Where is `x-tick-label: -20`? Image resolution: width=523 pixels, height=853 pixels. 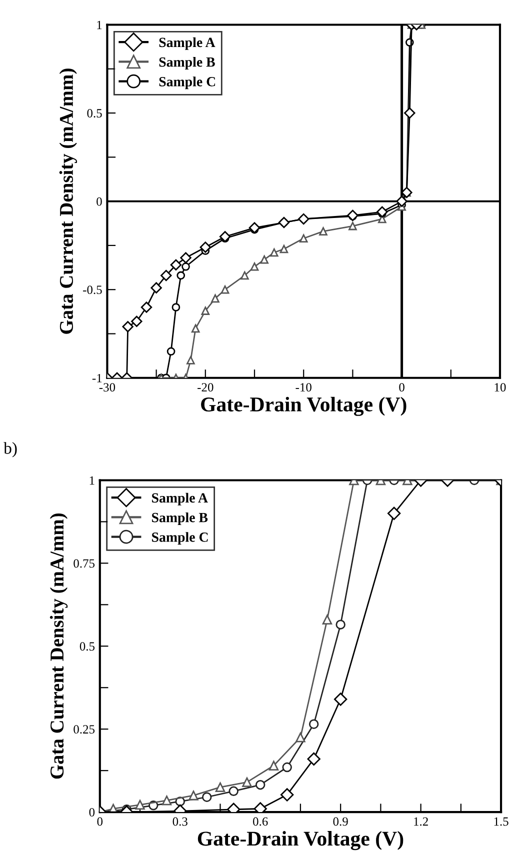 x-tick-label: -20 is located at coordinates (206, 387).